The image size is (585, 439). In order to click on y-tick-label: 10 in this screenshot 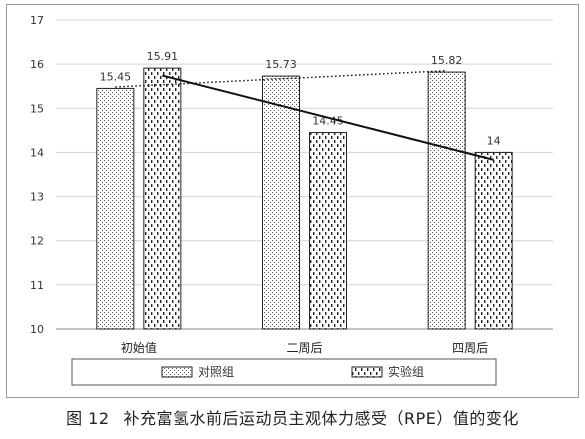, I will do `click(37, 329)`.